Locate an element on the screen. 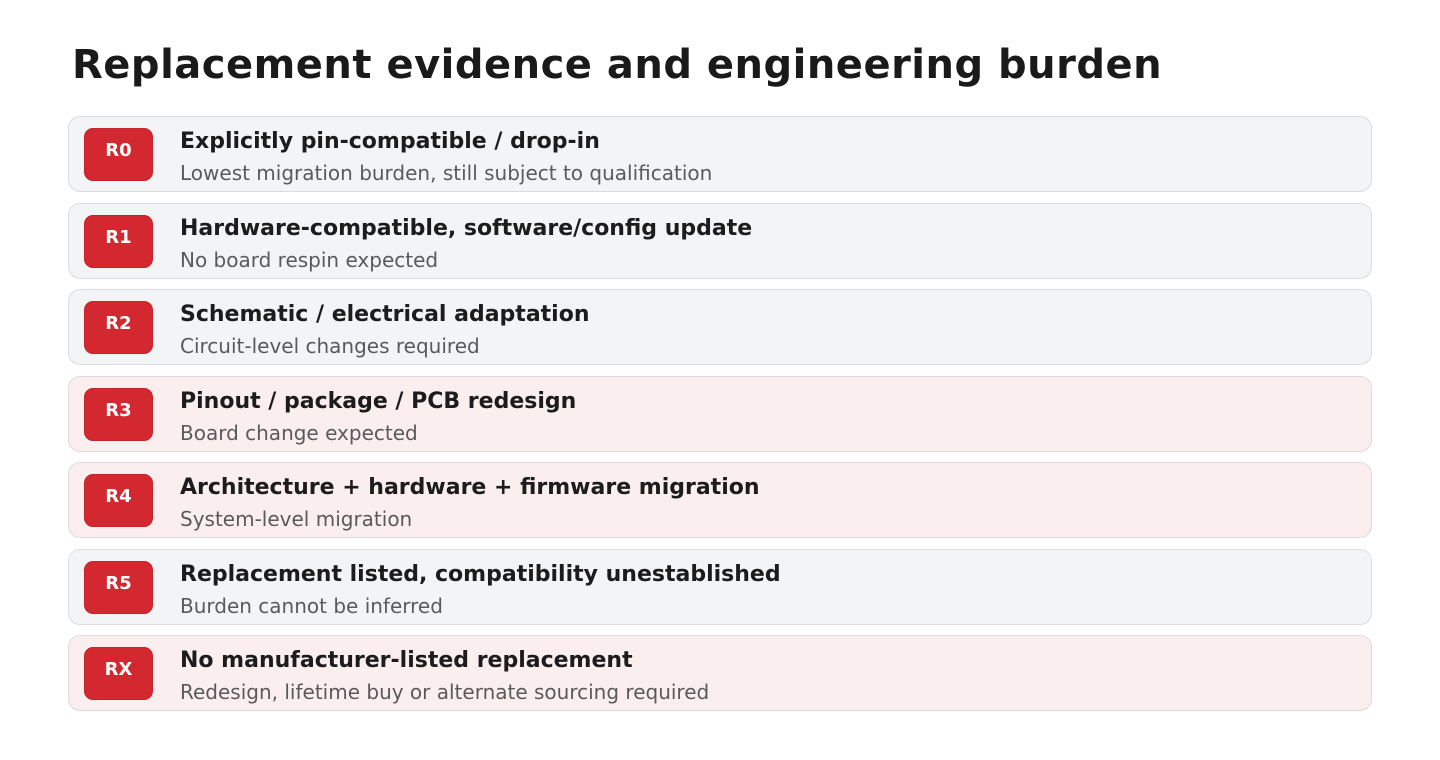 The height and width of the screenshot is (760, 1440). tier-description: System-level migration is located at coordinates (296, 519).